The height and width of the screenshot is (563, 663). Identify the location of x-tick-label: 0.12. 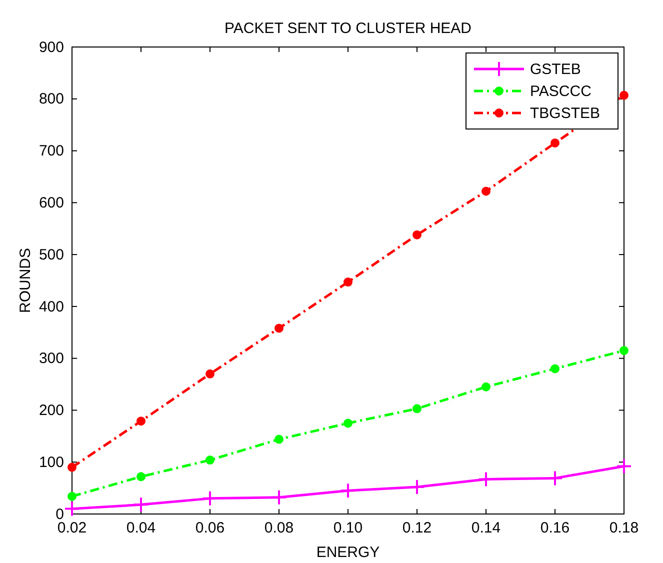
(417, 528).